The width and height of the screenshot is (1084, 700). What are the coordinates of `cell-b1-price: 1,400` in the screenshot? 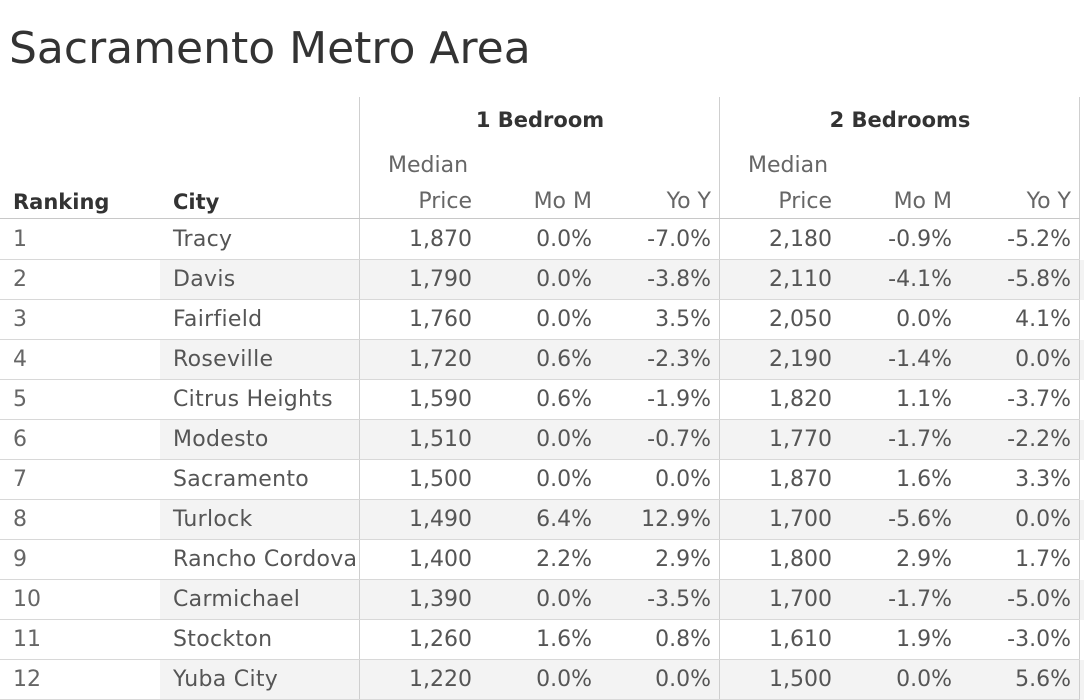 It's located at (440, 559).